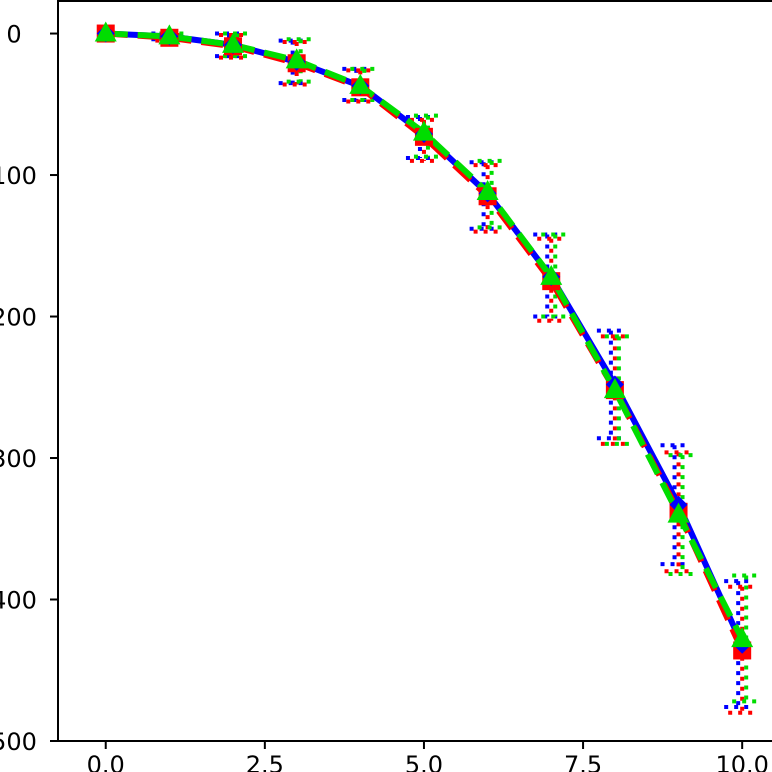  What do you see at coordinates (583, 761) in the screenshot?
I see `x-tick-label: 7.5` at bounding box center [583, 761].